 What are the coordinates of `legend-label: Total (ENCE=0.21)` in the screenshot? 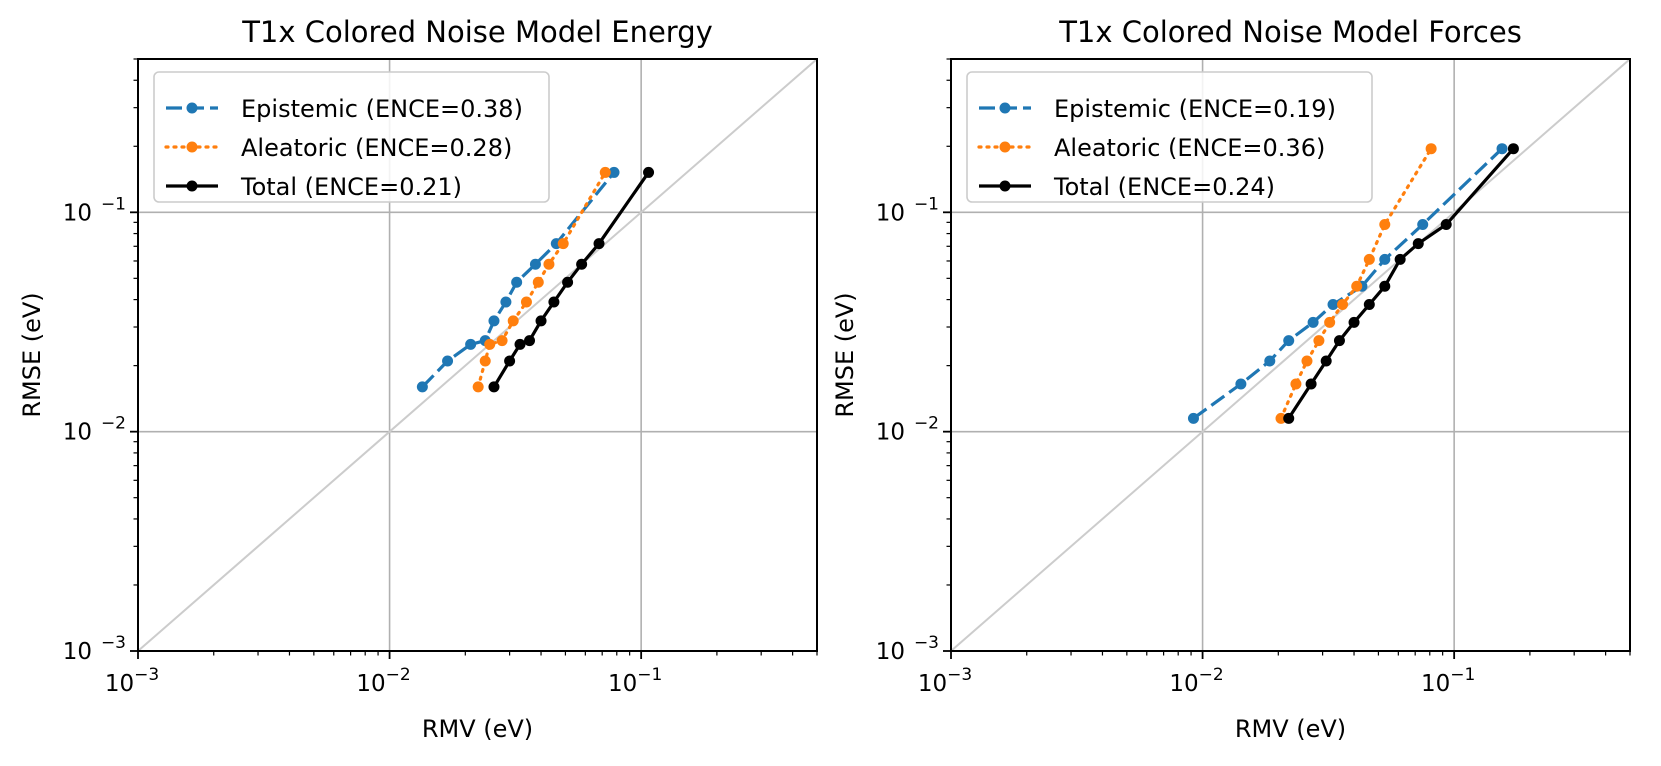 It's located at (351, 187).